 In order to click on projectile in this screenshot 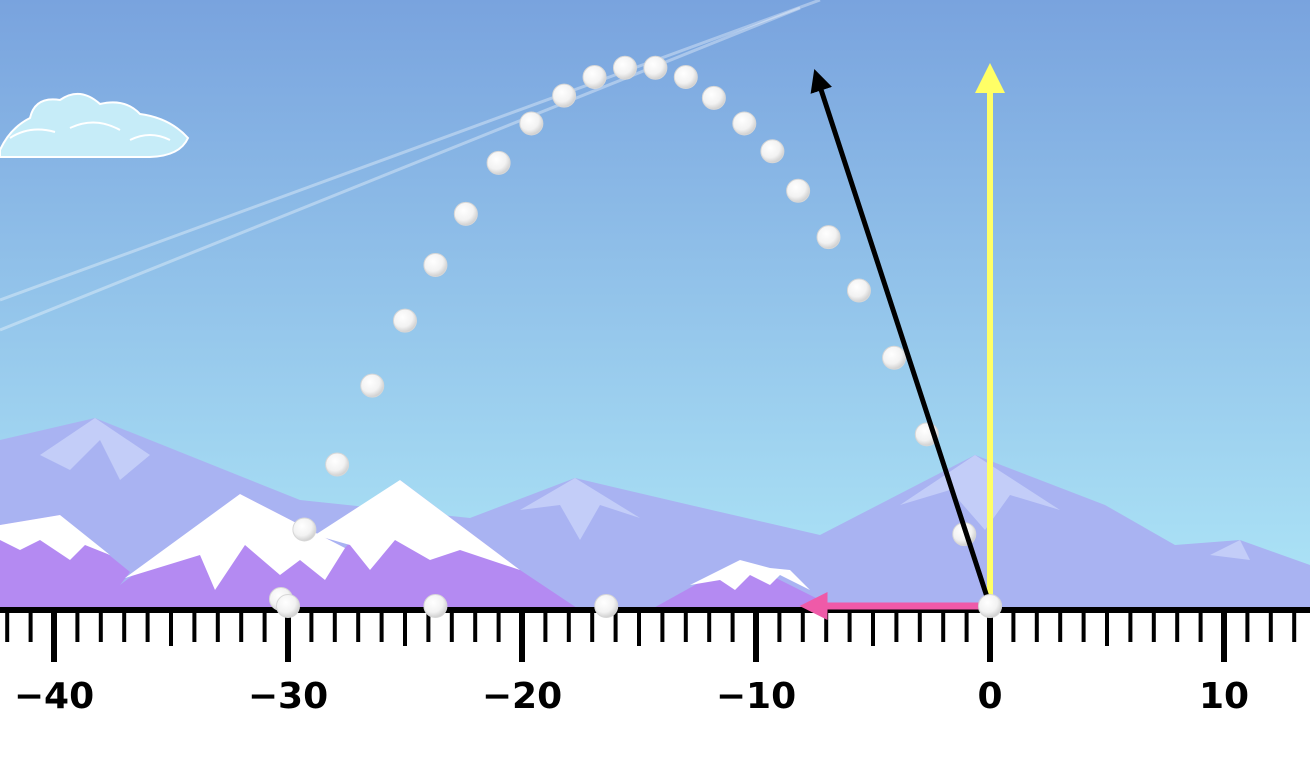, I will do `click(990, 606)`.